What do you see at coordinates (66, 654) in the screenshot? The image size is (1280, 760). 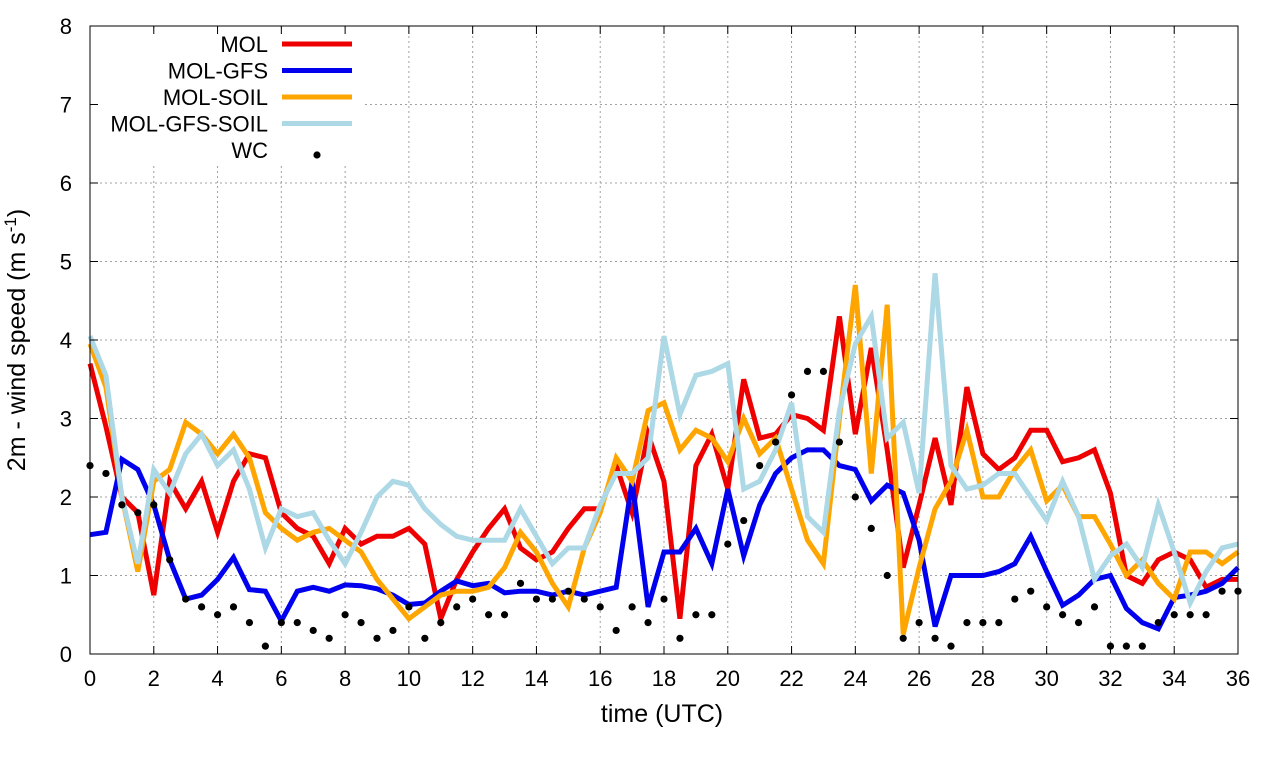 I see `y-tick-label: 0` at bounding box center [66, 654].